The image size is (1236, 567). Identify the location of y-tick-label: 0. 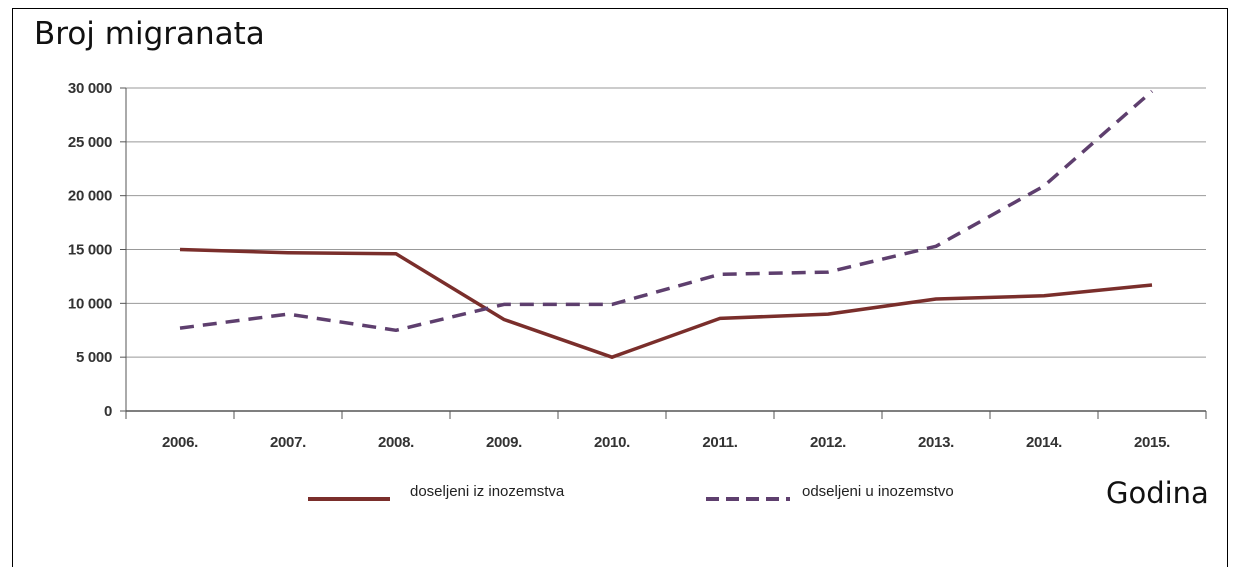
(108, 411).